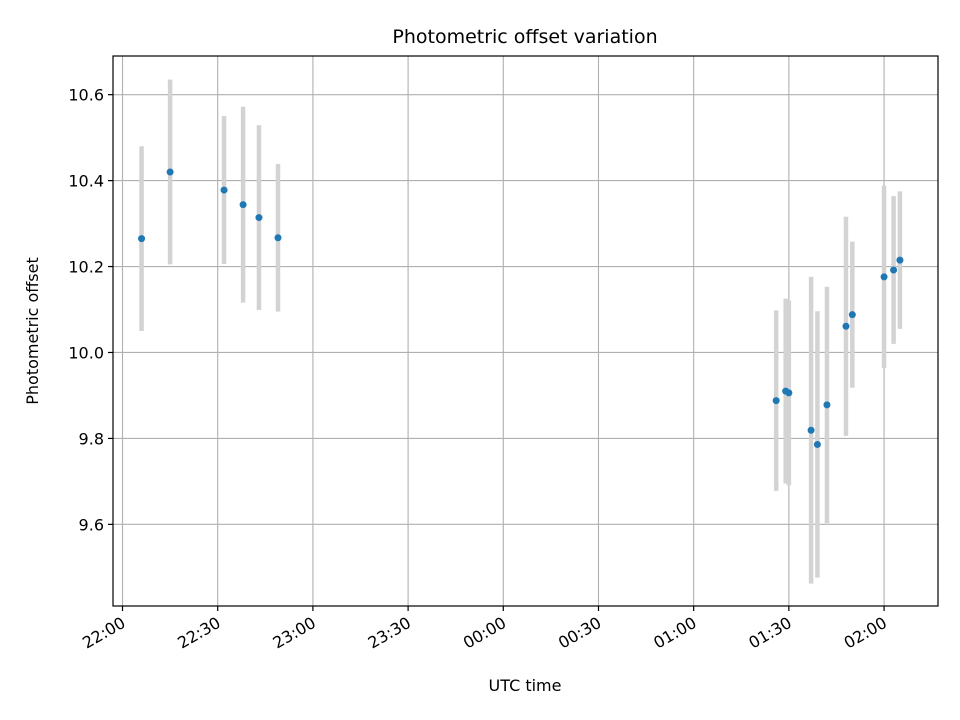  Describe the element at coordinates (86, 267) in the screenshot. I see `y-tick-label: 10.2` at that location.